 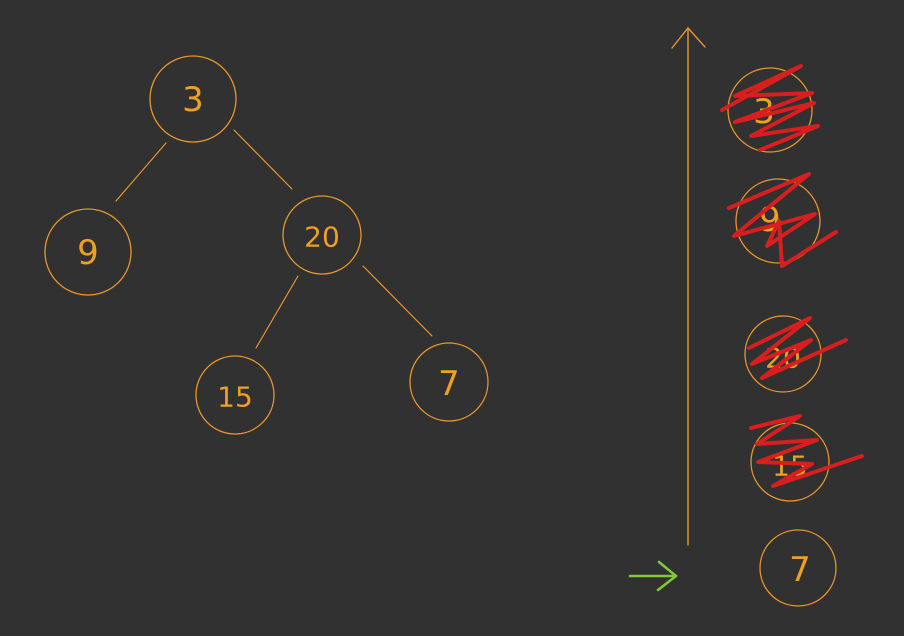 I want to click on tree-node-label: 15, so click(x=235, y=397).